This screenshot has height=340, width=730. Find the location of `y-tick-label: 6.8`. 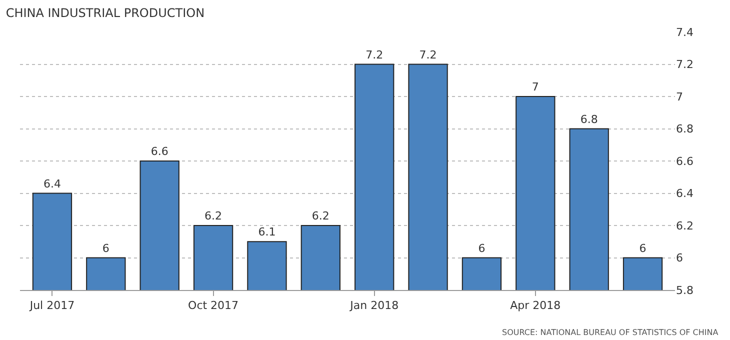

y-tick-label: 6.8 is located at coordinates (685, 129).